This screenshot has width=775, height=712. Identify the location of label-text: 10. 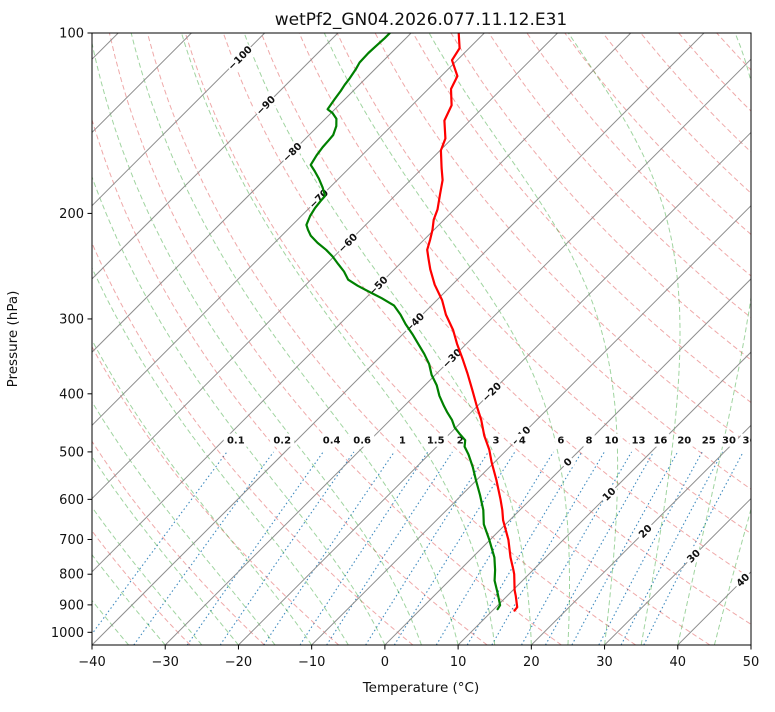
(612, 441).